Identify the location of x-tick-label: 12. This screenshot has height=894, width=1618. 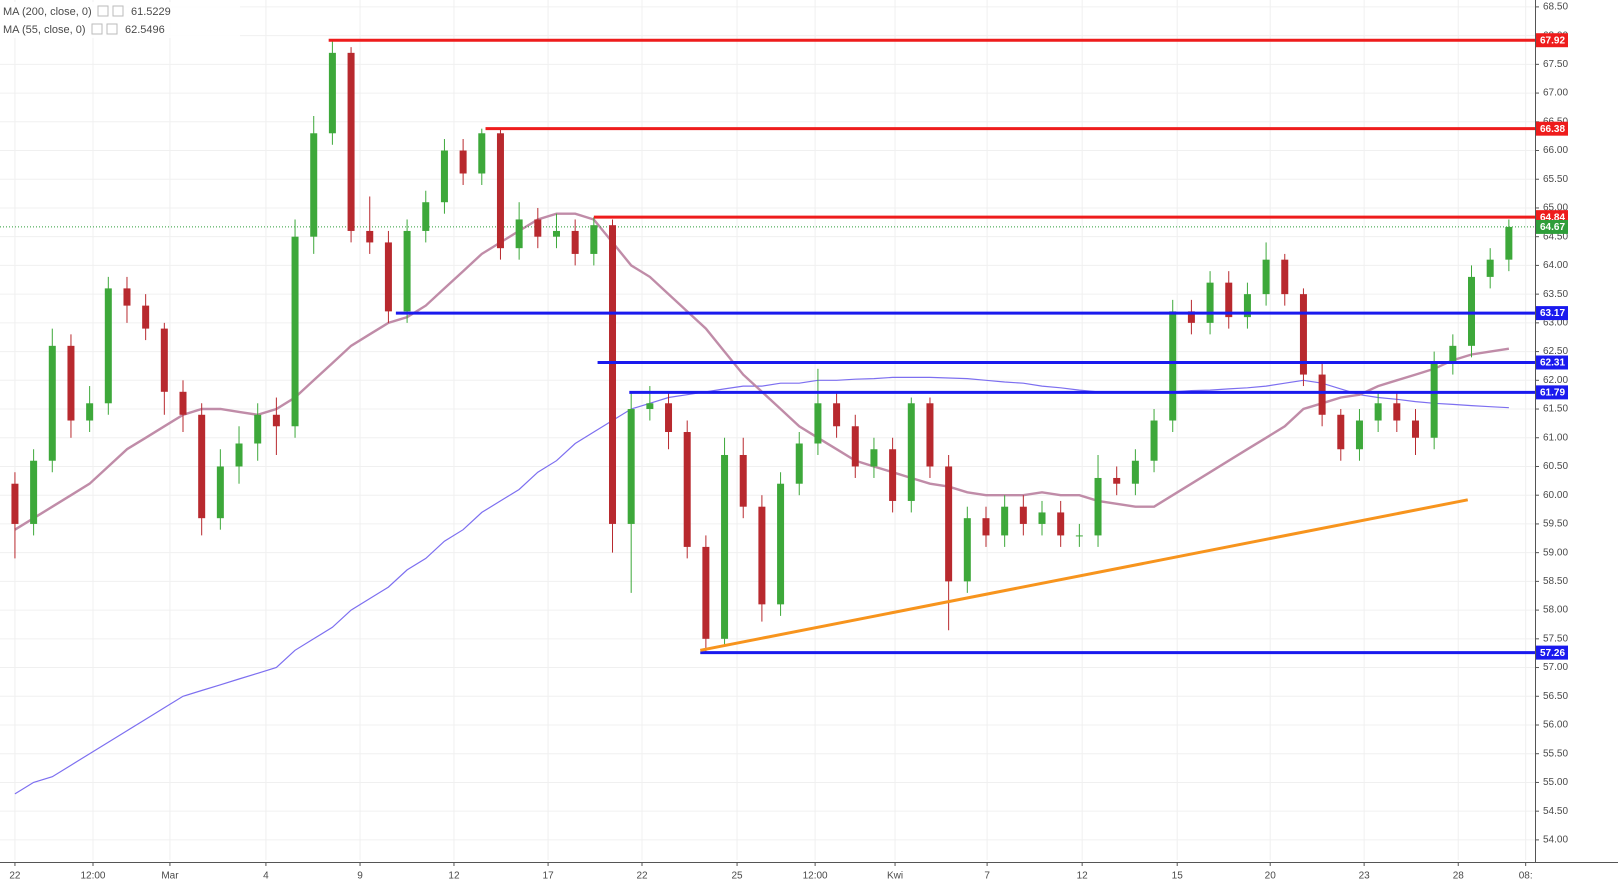
(454, 876).